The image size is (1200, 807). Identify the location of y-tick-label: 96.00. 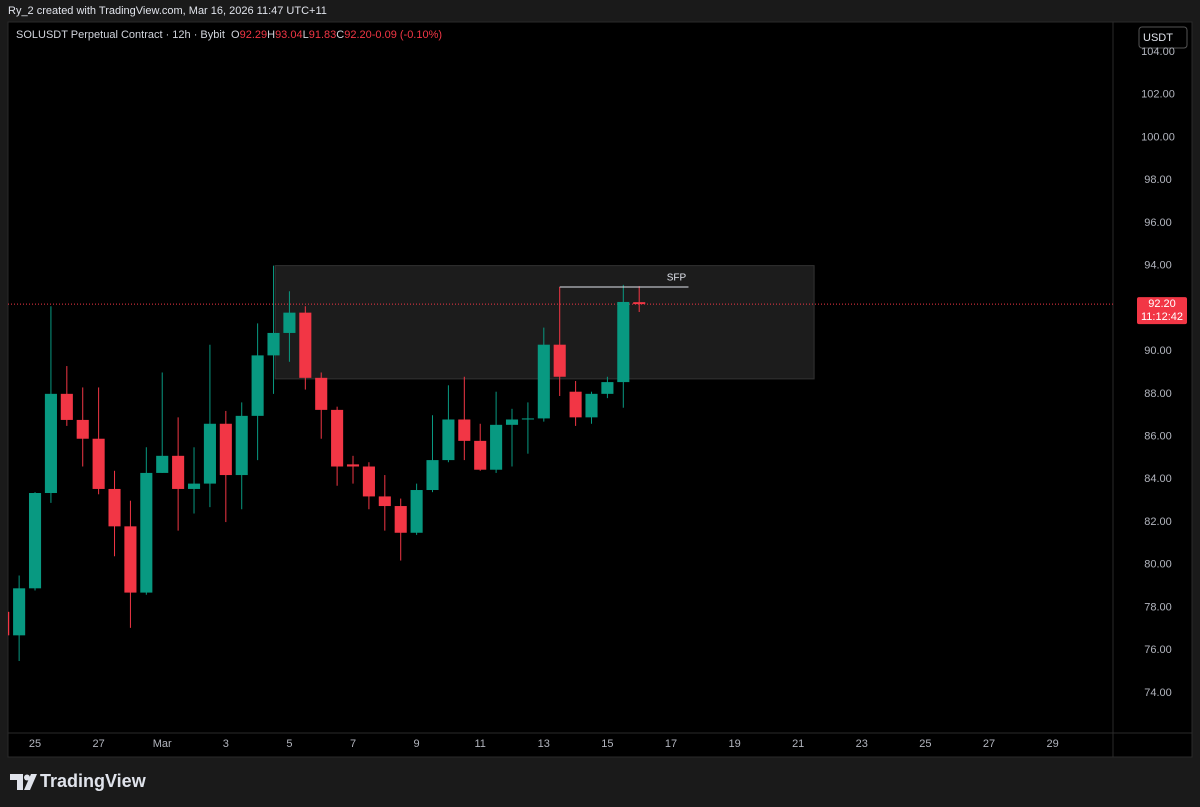
(1158, 223).